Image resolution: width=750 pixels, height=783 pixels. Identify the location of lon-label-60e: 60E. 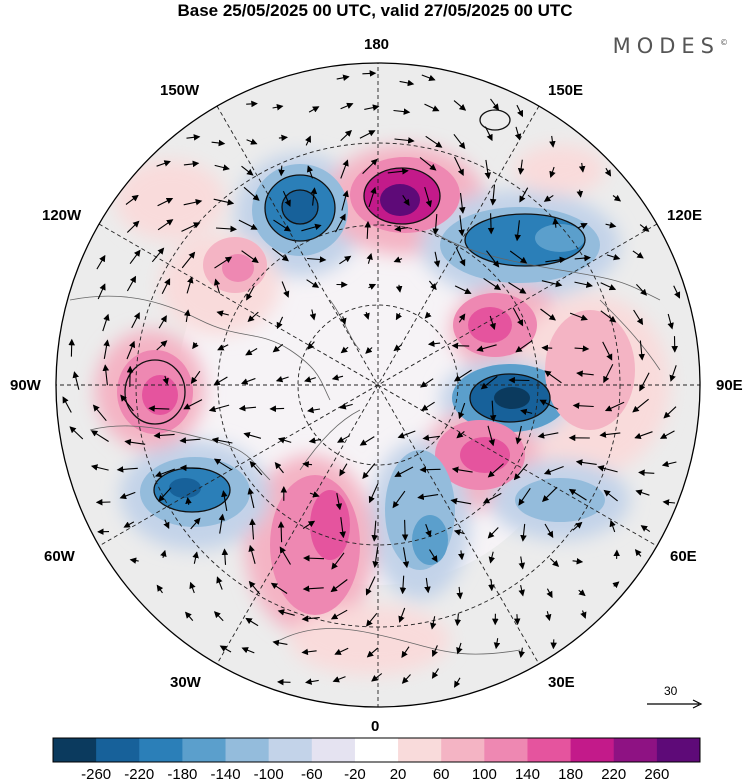
(683, 556).